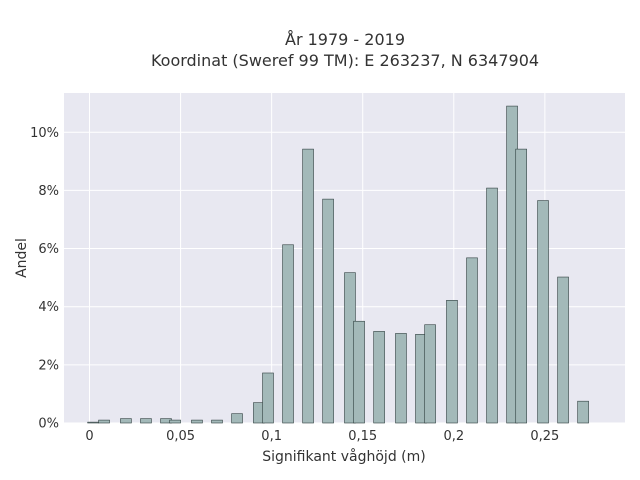 This screenshot has width=640, height=480. What do you see at coordinates (48, 249) in the screenshot?
I see `y-tick-label: 6%` at bounding box center [48, 249].